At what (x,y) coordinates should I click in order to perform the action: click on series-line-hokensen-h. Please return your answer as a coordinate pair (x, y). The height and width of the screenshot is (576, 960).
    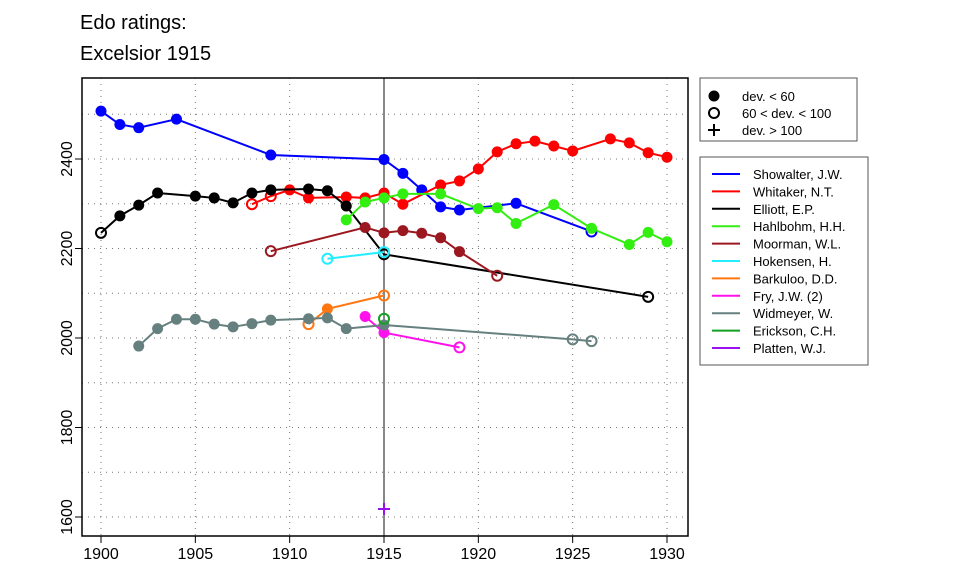
    Looking at the image, I should click on (356, 255).